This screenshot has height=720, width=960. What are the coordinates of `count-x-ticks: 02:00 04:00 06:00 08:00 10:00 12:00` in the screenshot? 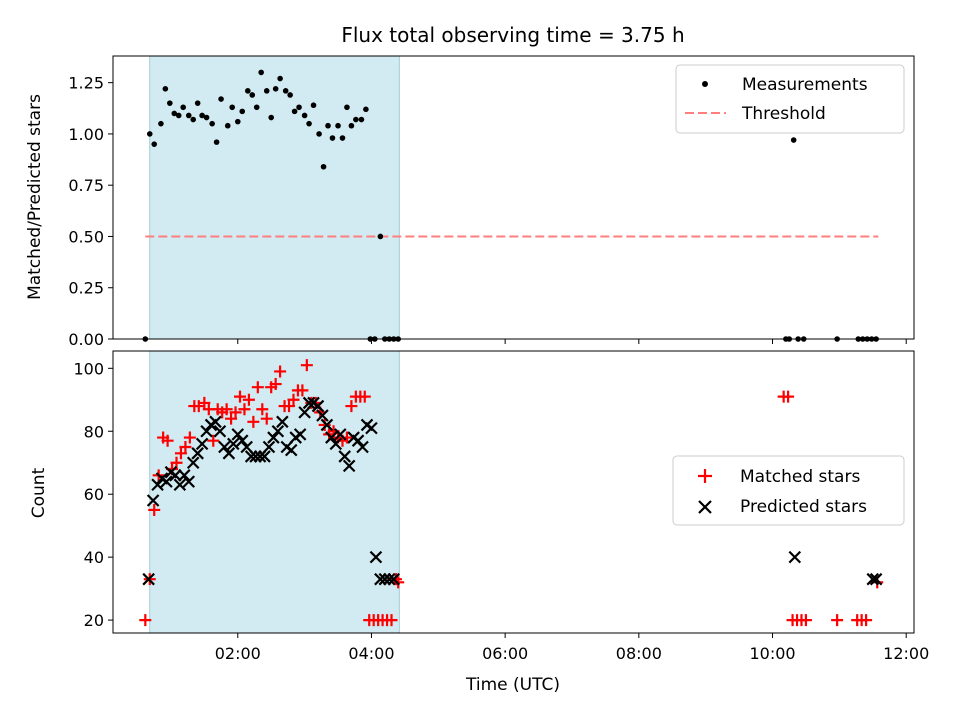 It's located at (572, 648).